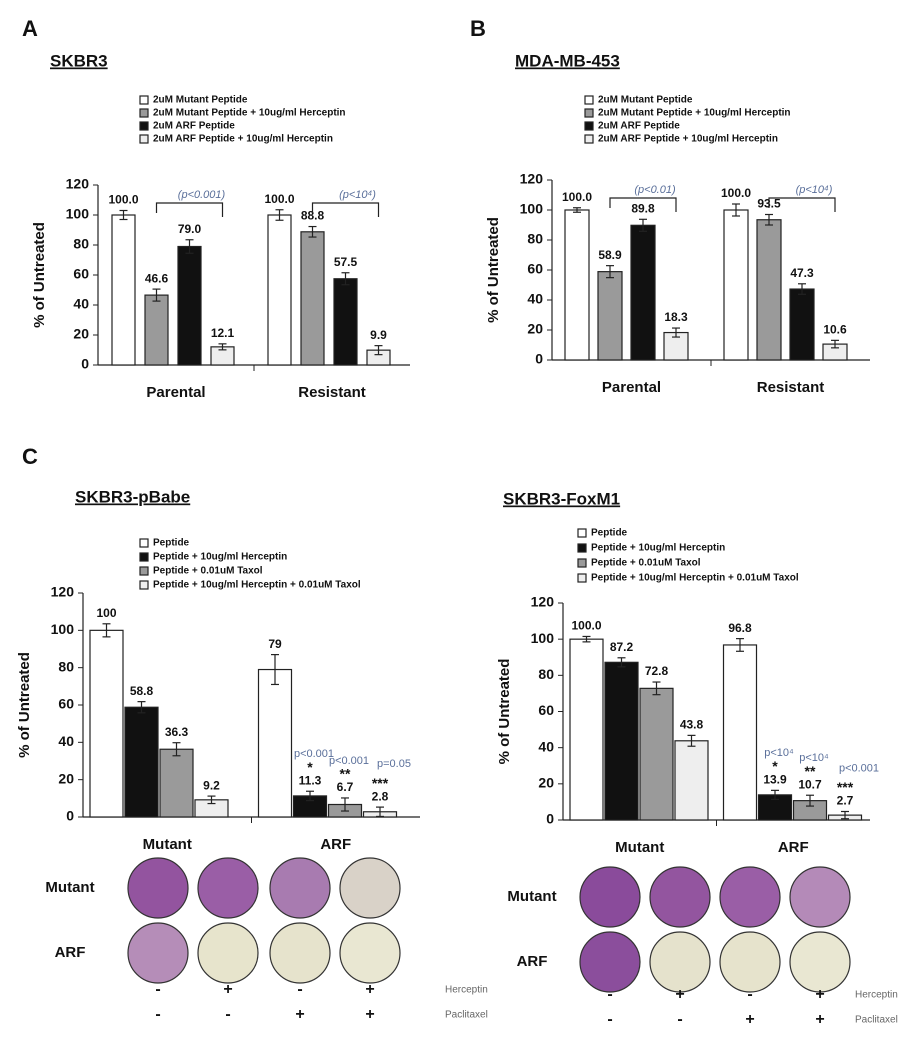 Image resolution: width=916 pixels, height=1050 pixels. What do you see at coordinates (299, 1014) in the screenshot?
I see `treatment-sign: +` at bounding box center [299, 1014].